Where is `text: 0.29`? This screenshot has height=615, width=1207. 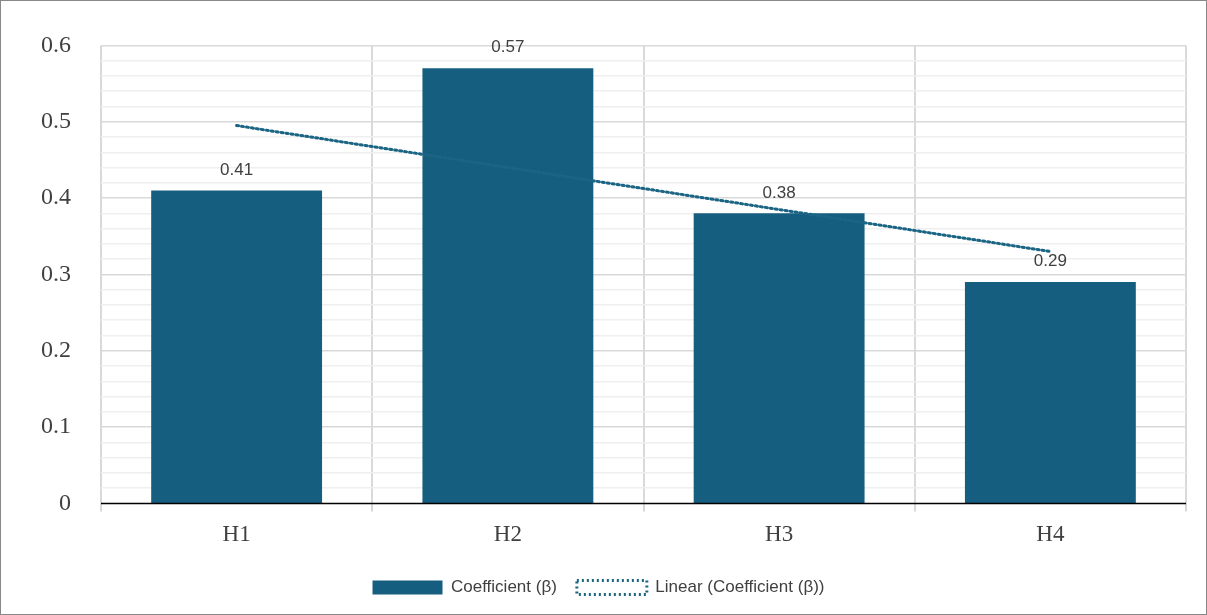
text: 0.29 is located at coordinates (1050, 261).